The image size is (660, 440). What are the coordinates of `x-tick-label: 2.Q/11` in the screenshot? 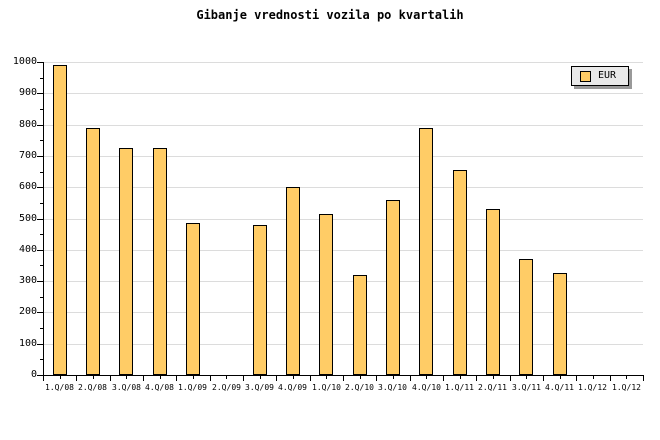 It's located at (492, 387).